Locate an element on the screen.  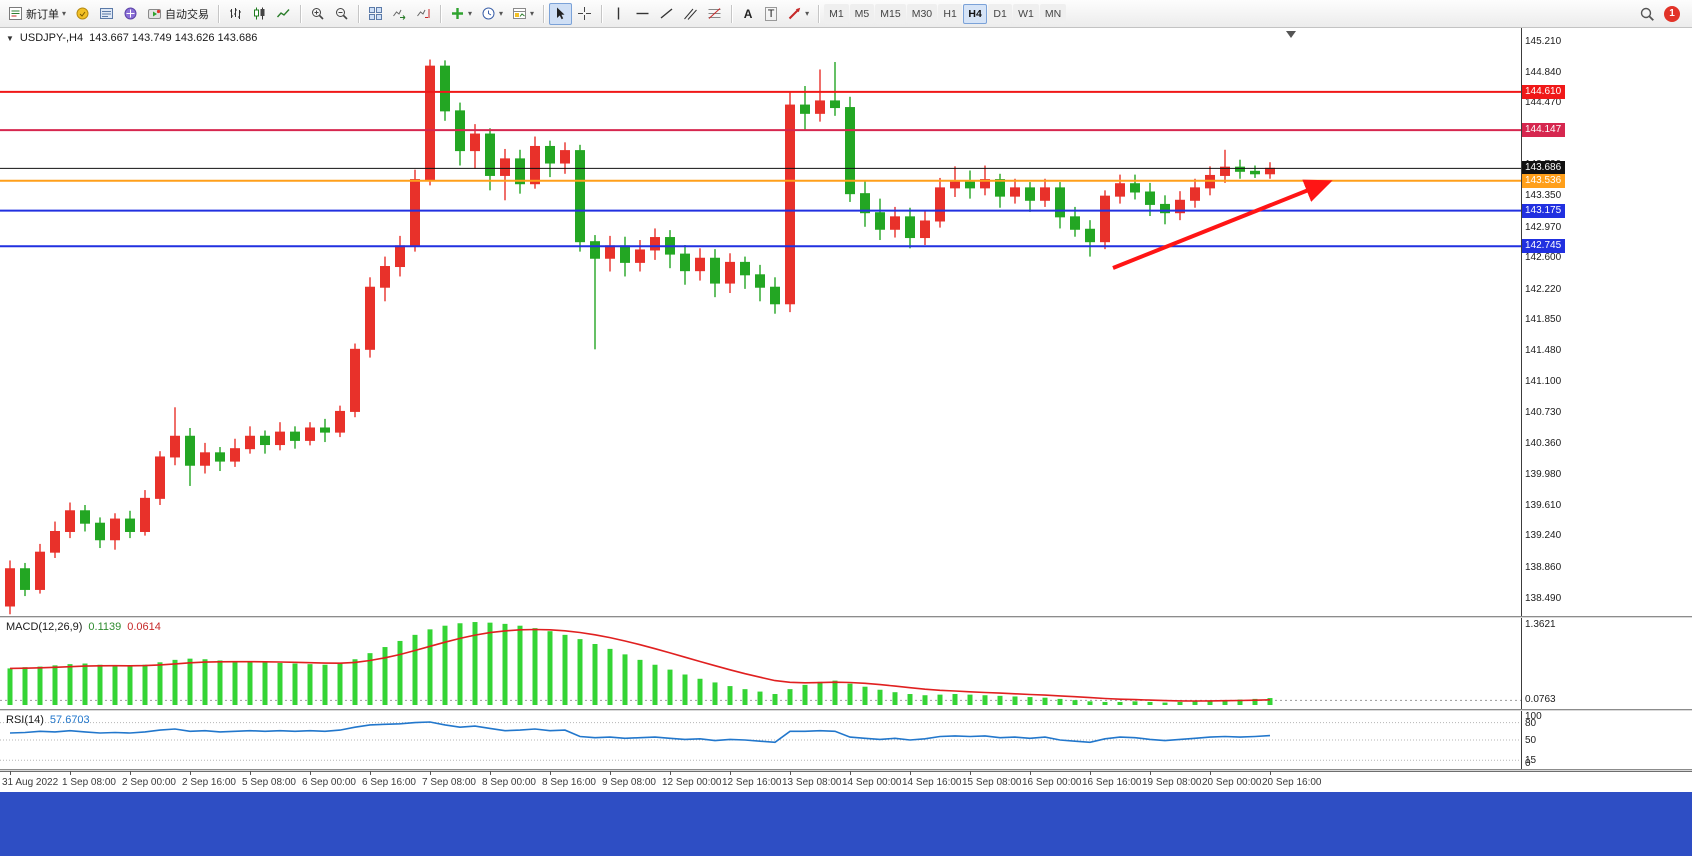
fibonacci-button is located at coordinates (714, 14).